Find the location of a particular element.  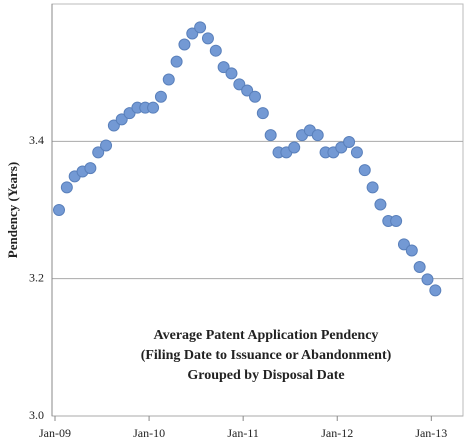

y-tick-label: 3.2 is located at coordinates (36, 277).